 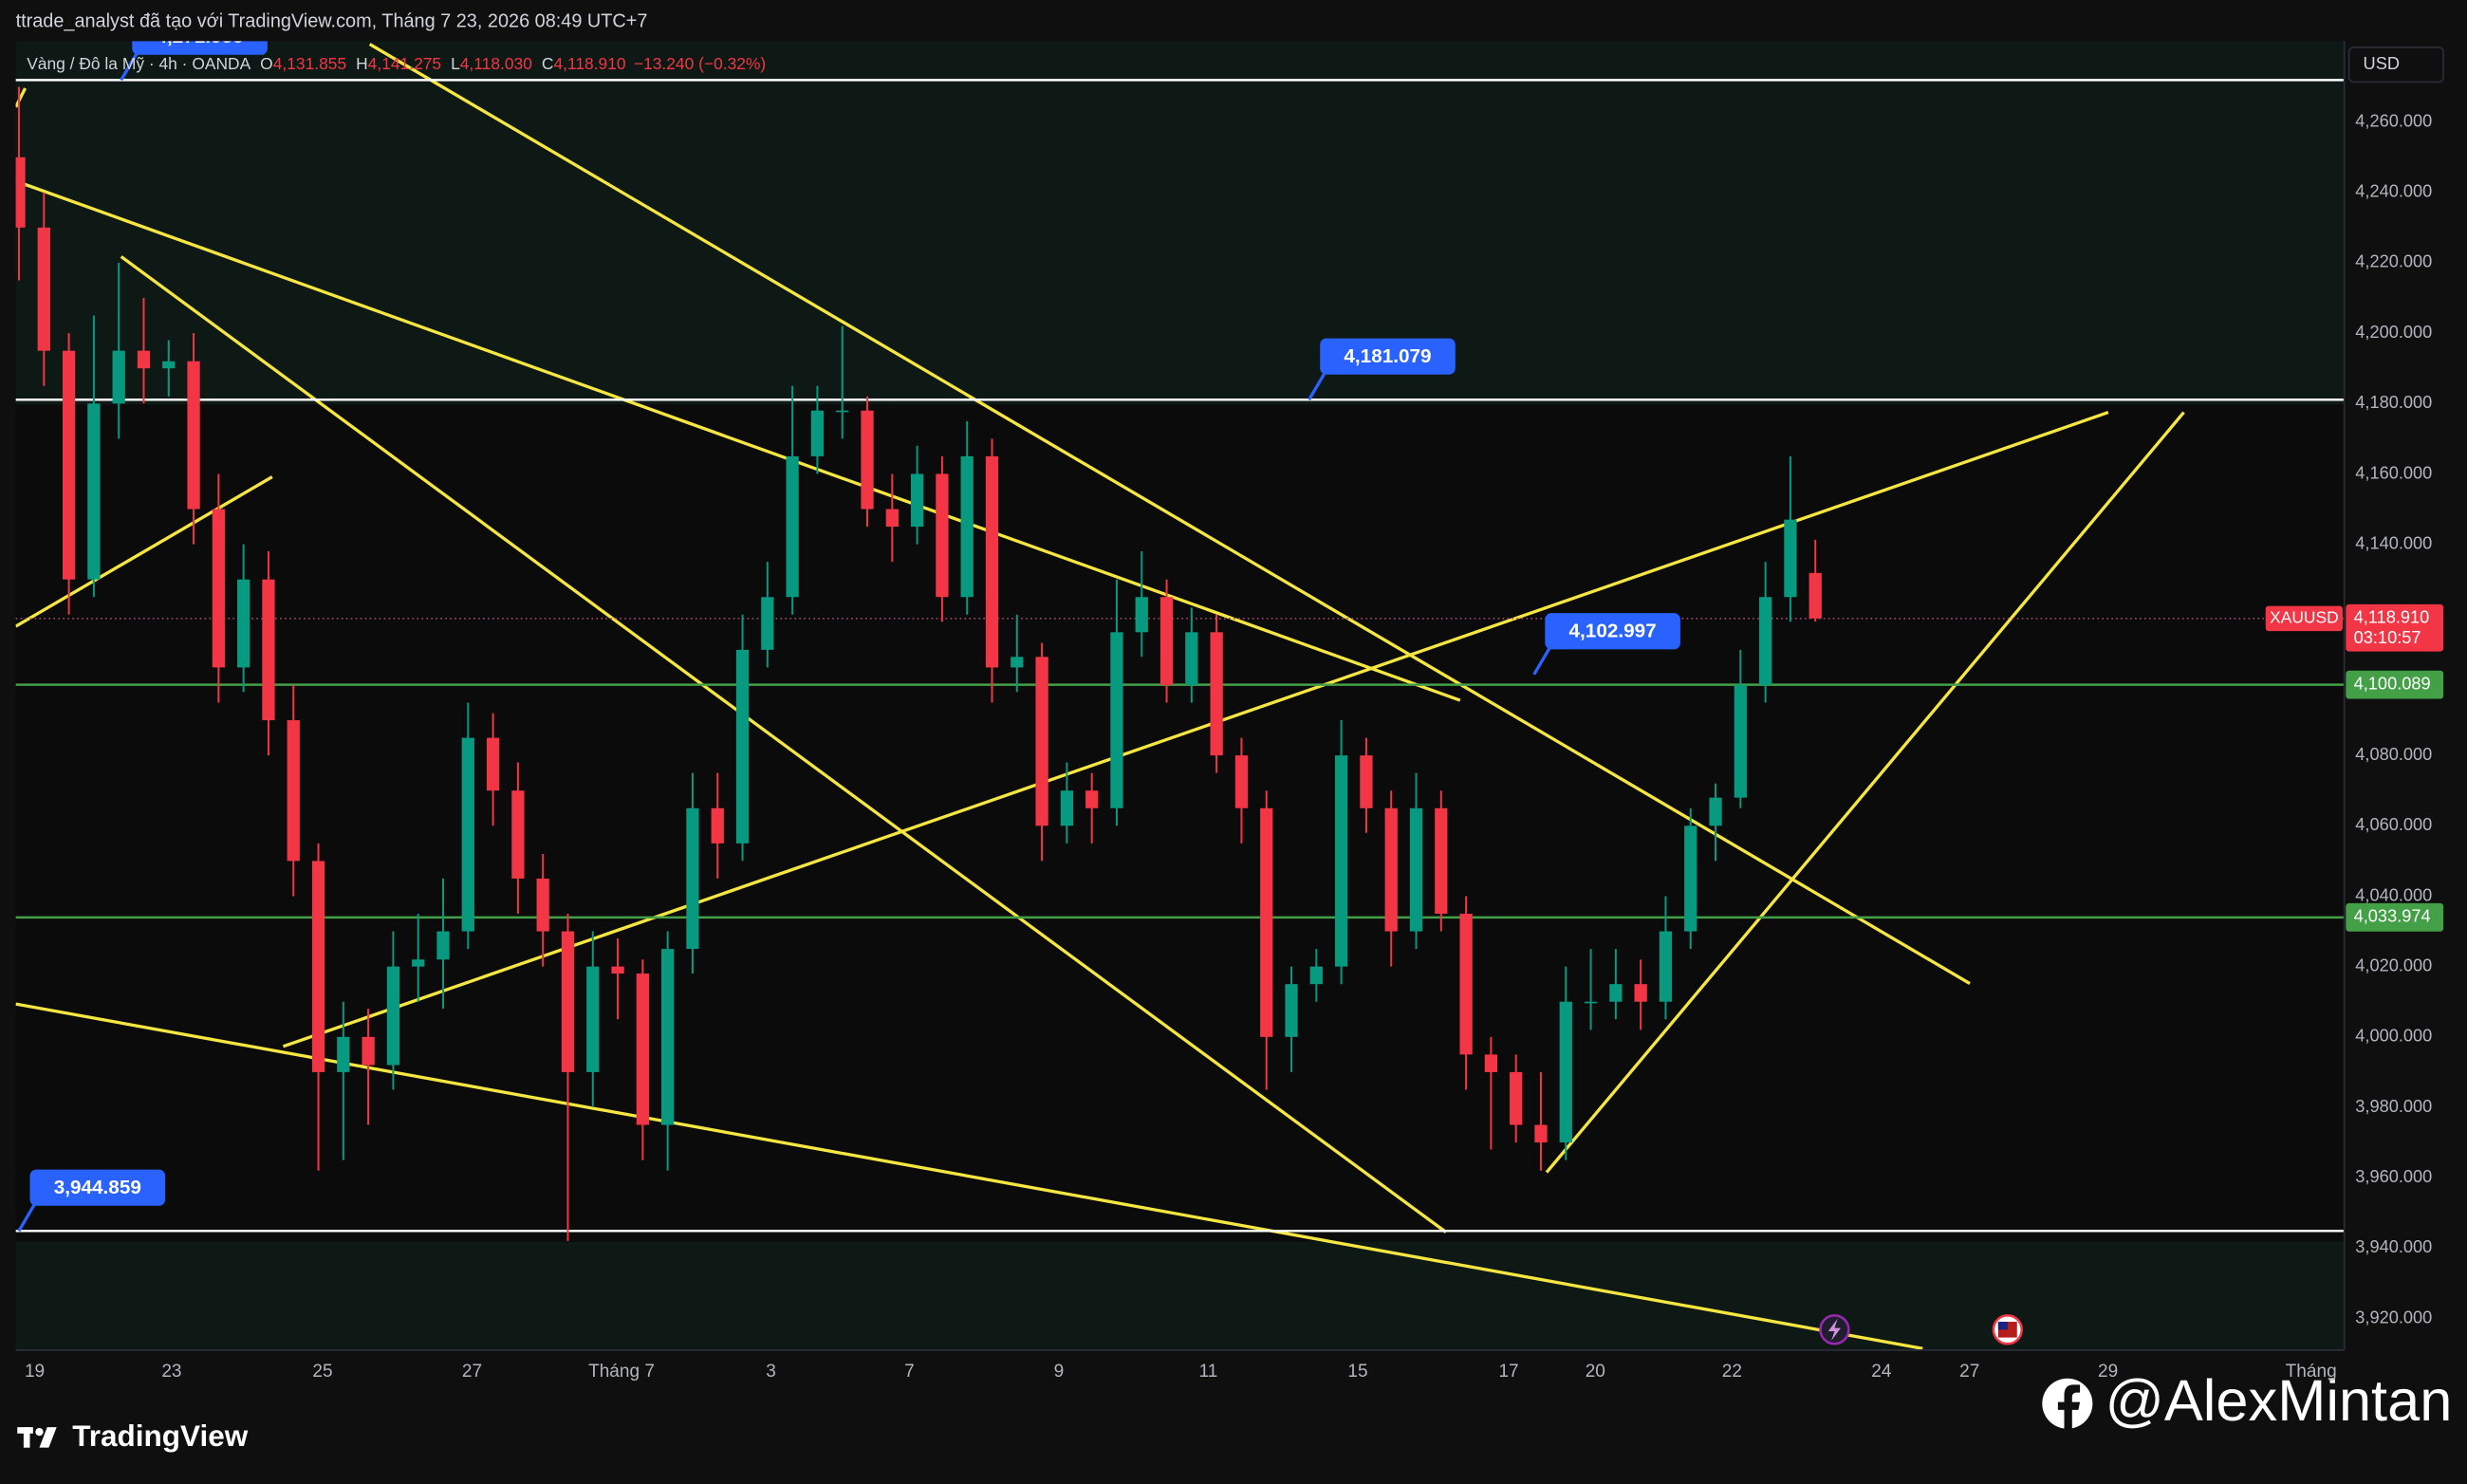 What do you see at coordinates (2305, 616) in the screenshot?
I see `symbol-badge-label: XAUUSD` at bounding box center [2305, 616].